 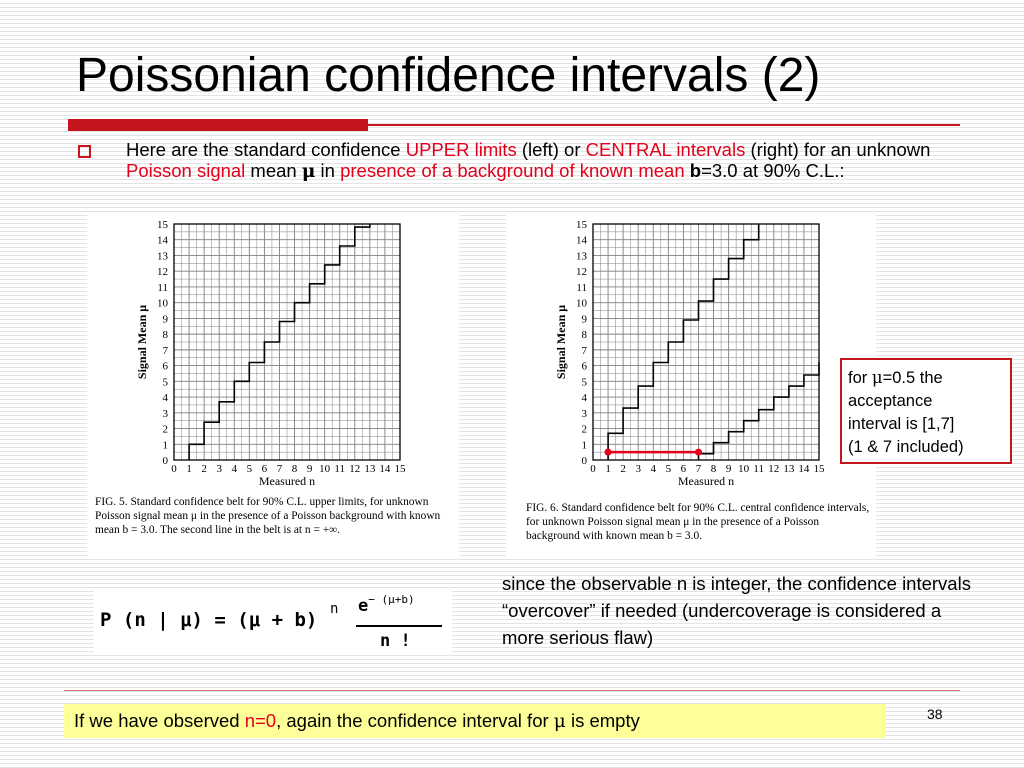 What do you see at coordinates (391, 599) in the screenshot?
I see `formula-e-exponent: − (μ+b)` at bounding box center [391, 599].